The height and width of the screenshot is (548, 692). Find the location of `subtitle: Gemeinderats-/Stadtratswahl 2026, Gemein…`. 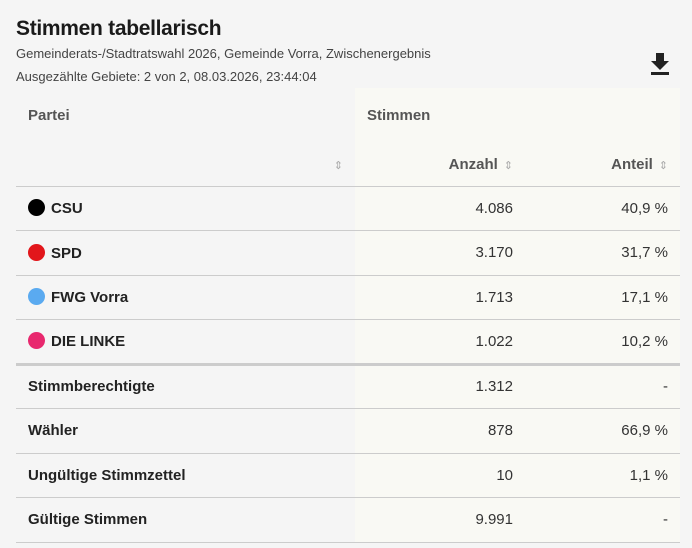

subtitle: Gemeinderats-/Stadtratswahl 2026, Gemein… is located at coordinates (223, 53).